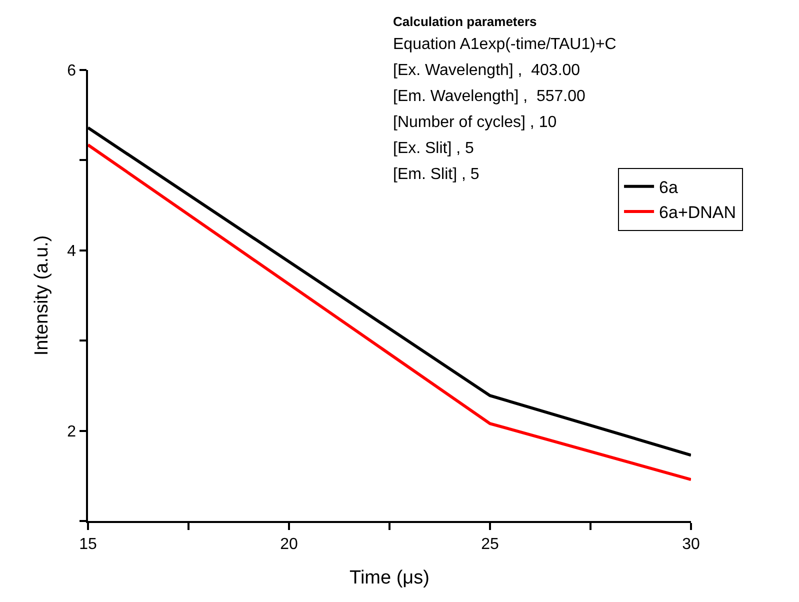  What do you see at coordinates (504, 44) in the screenshot?
I see `text: Equation A1exp(-time/TAU1)+C` at bounding box center [504, 44].